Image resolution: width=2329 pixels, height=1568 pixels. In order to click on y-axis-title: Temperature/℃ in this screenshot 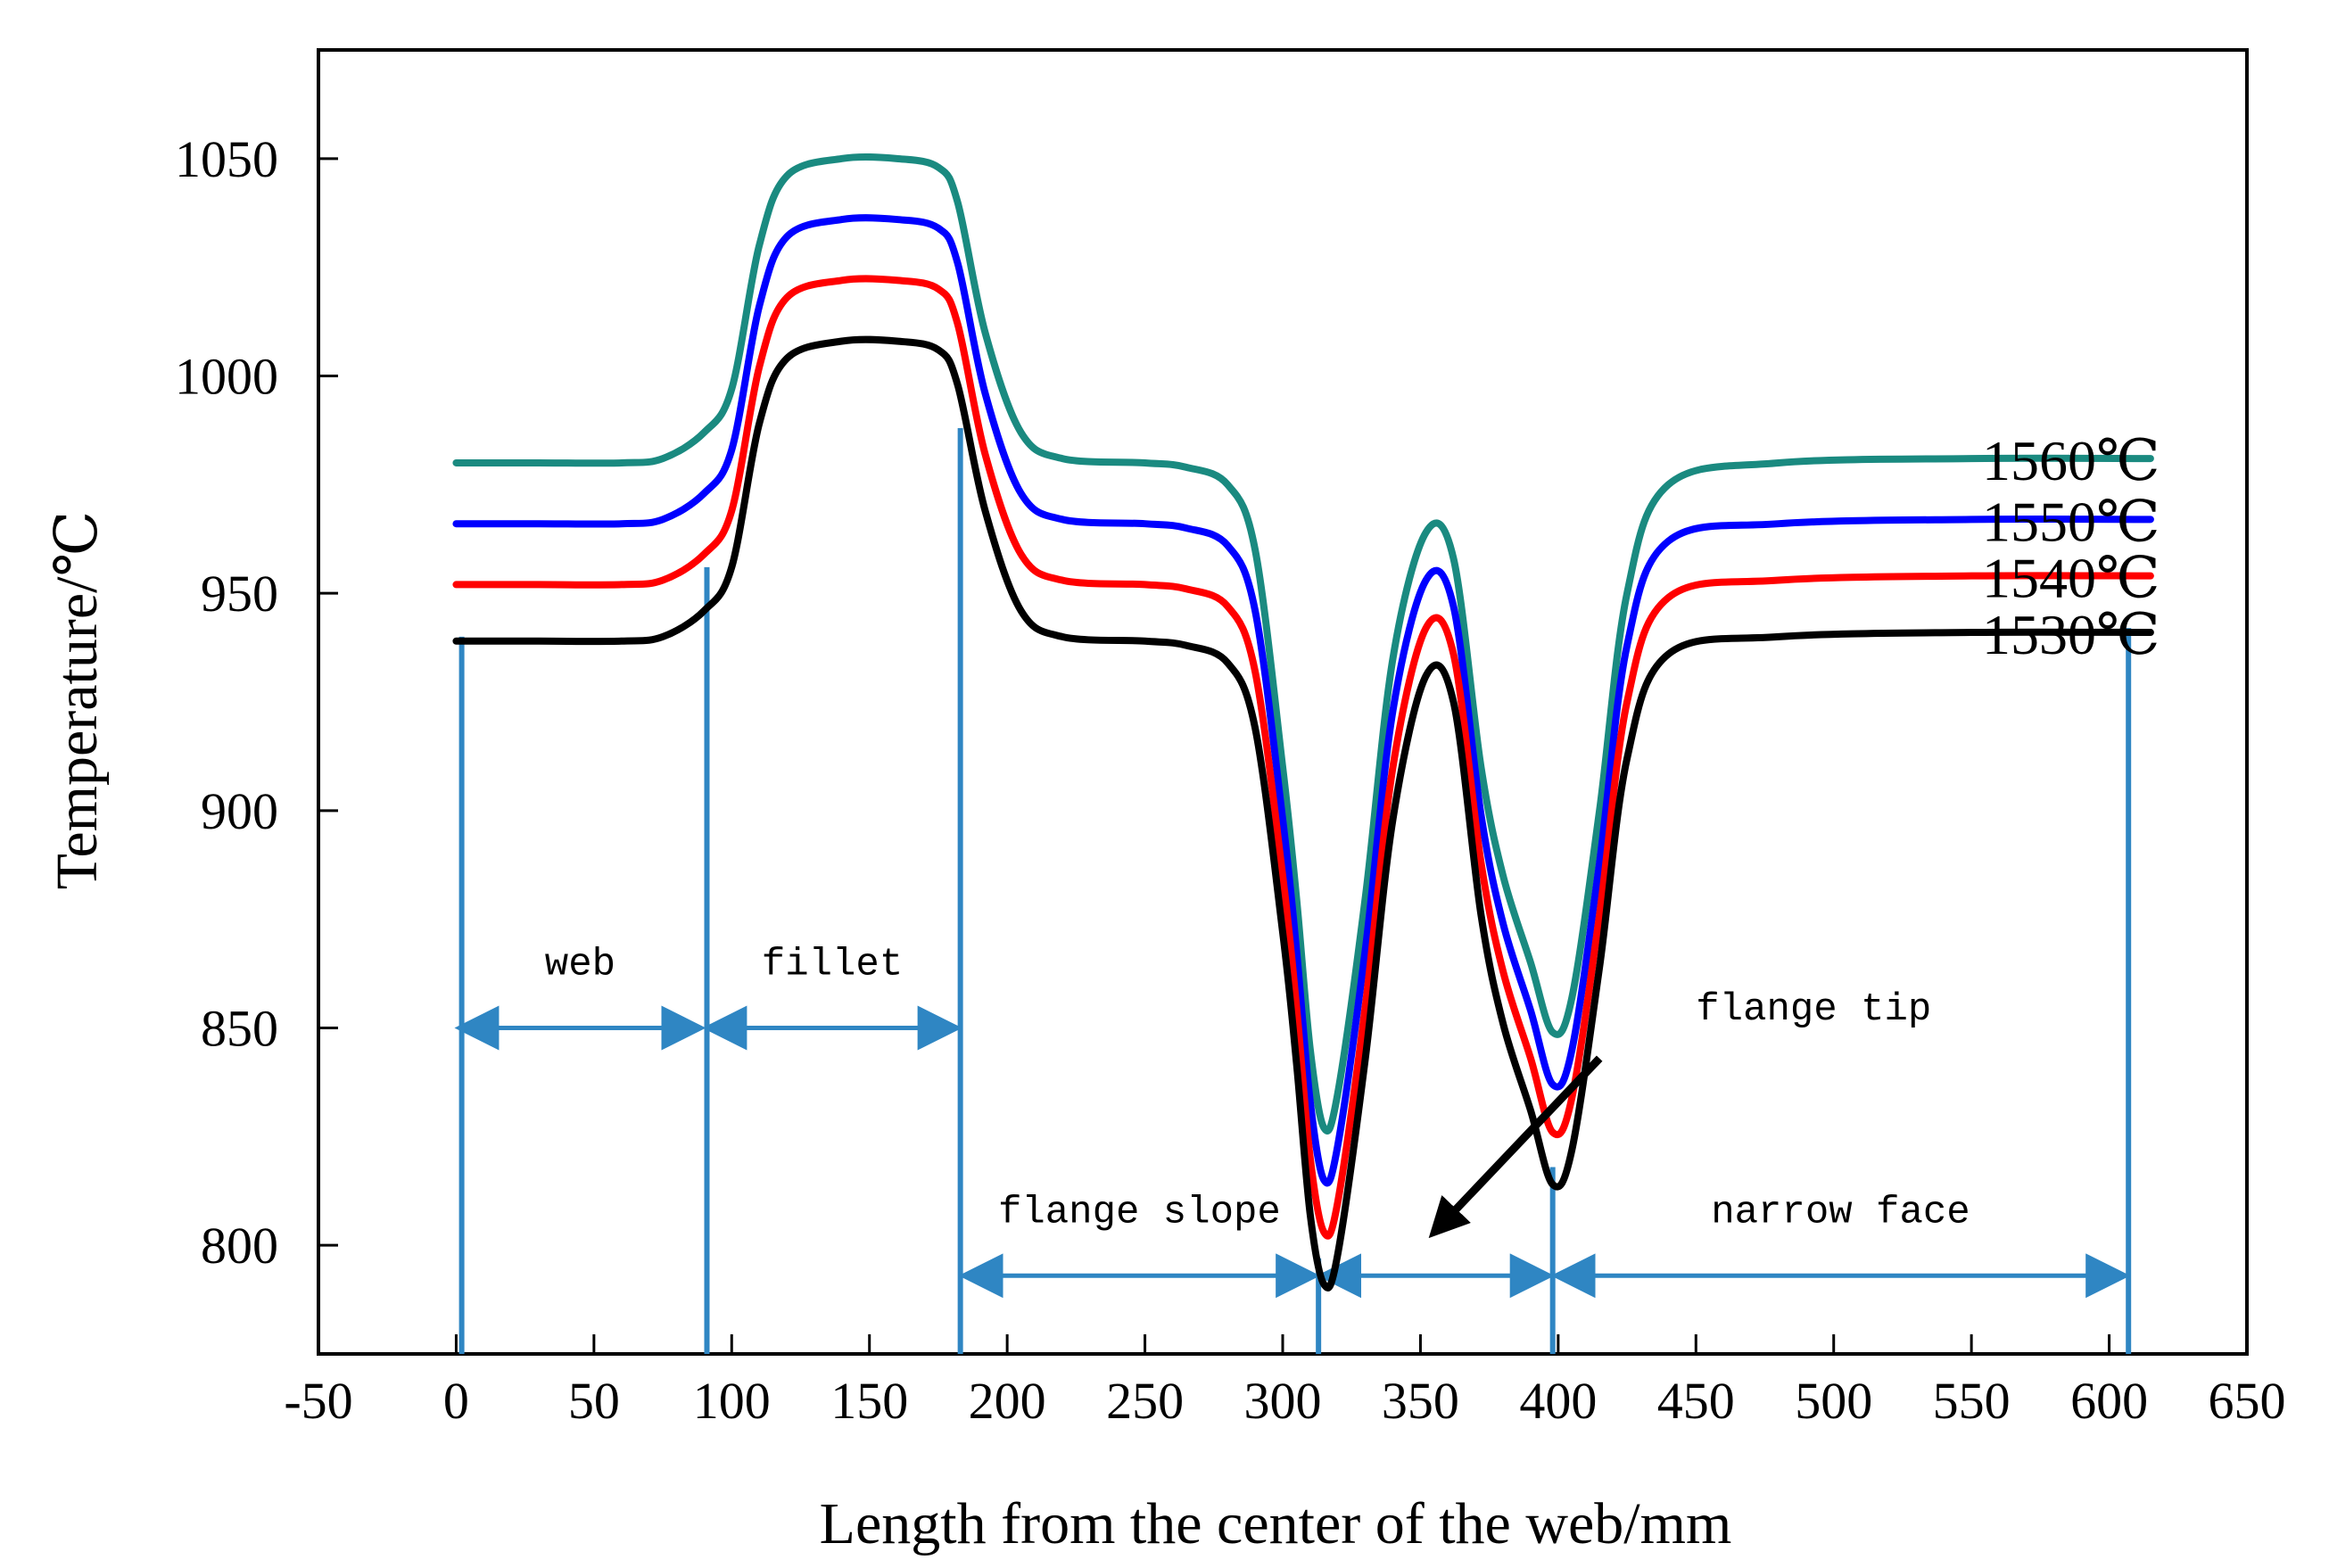, I will do `click(77, 700)`.